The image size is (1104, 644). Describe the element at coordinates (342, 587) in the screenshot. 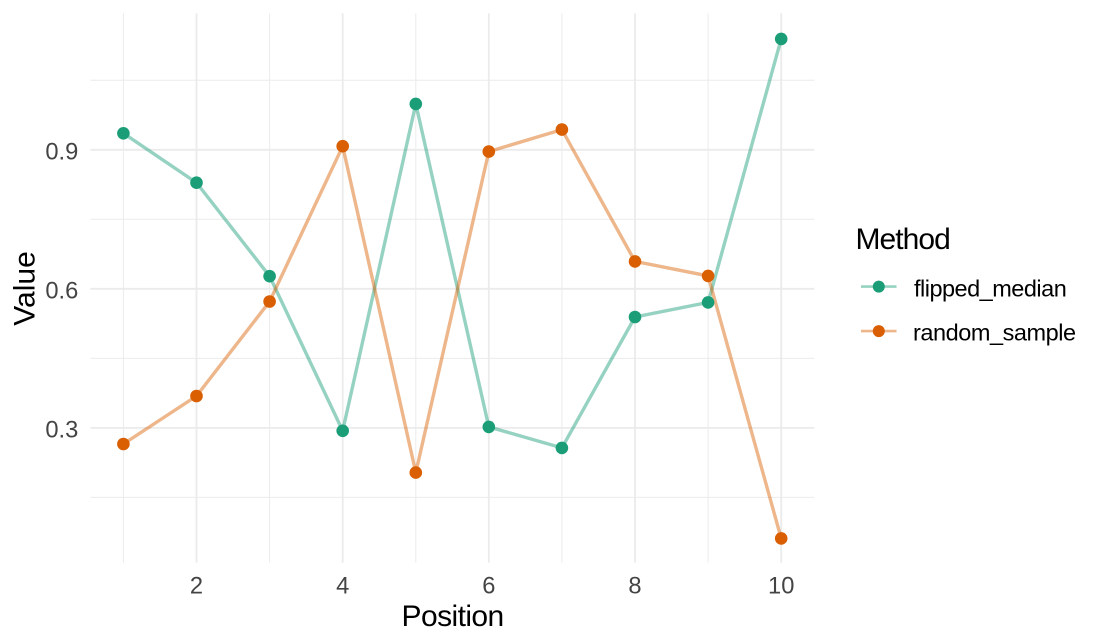

I see `svg-text: 4` at that location.